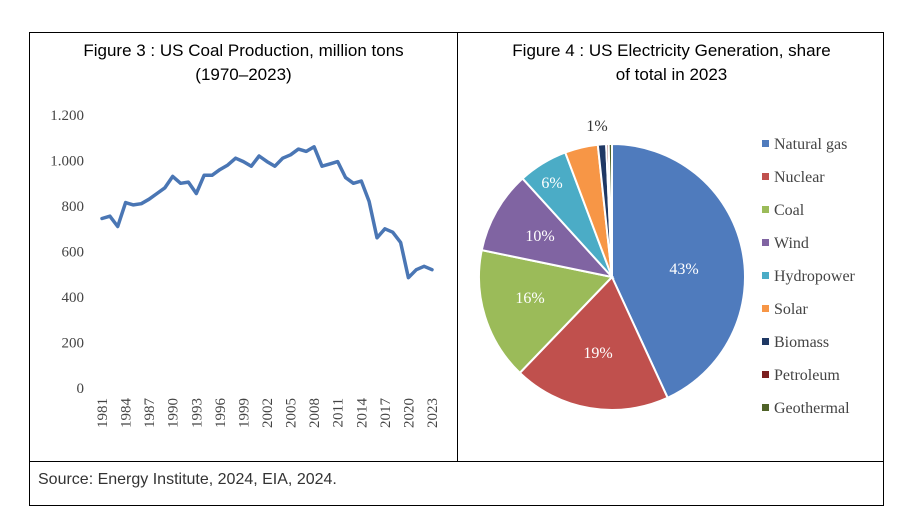 The image size is (924, 528). Describe the element at coordinates (546, 311) in the screenshot. I see `pie-slice-coal` at that location.